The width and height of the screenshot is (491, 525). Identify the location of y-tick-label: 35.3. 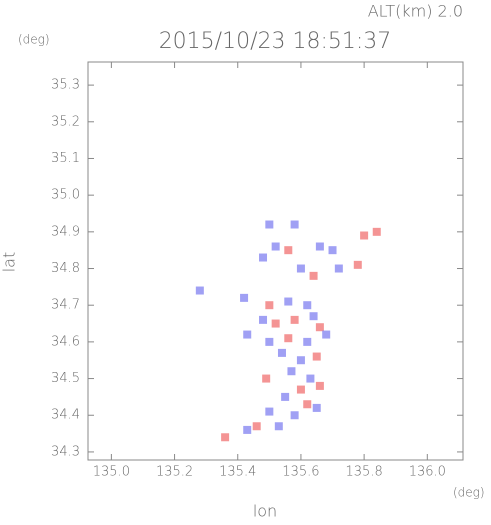
(65, 85).